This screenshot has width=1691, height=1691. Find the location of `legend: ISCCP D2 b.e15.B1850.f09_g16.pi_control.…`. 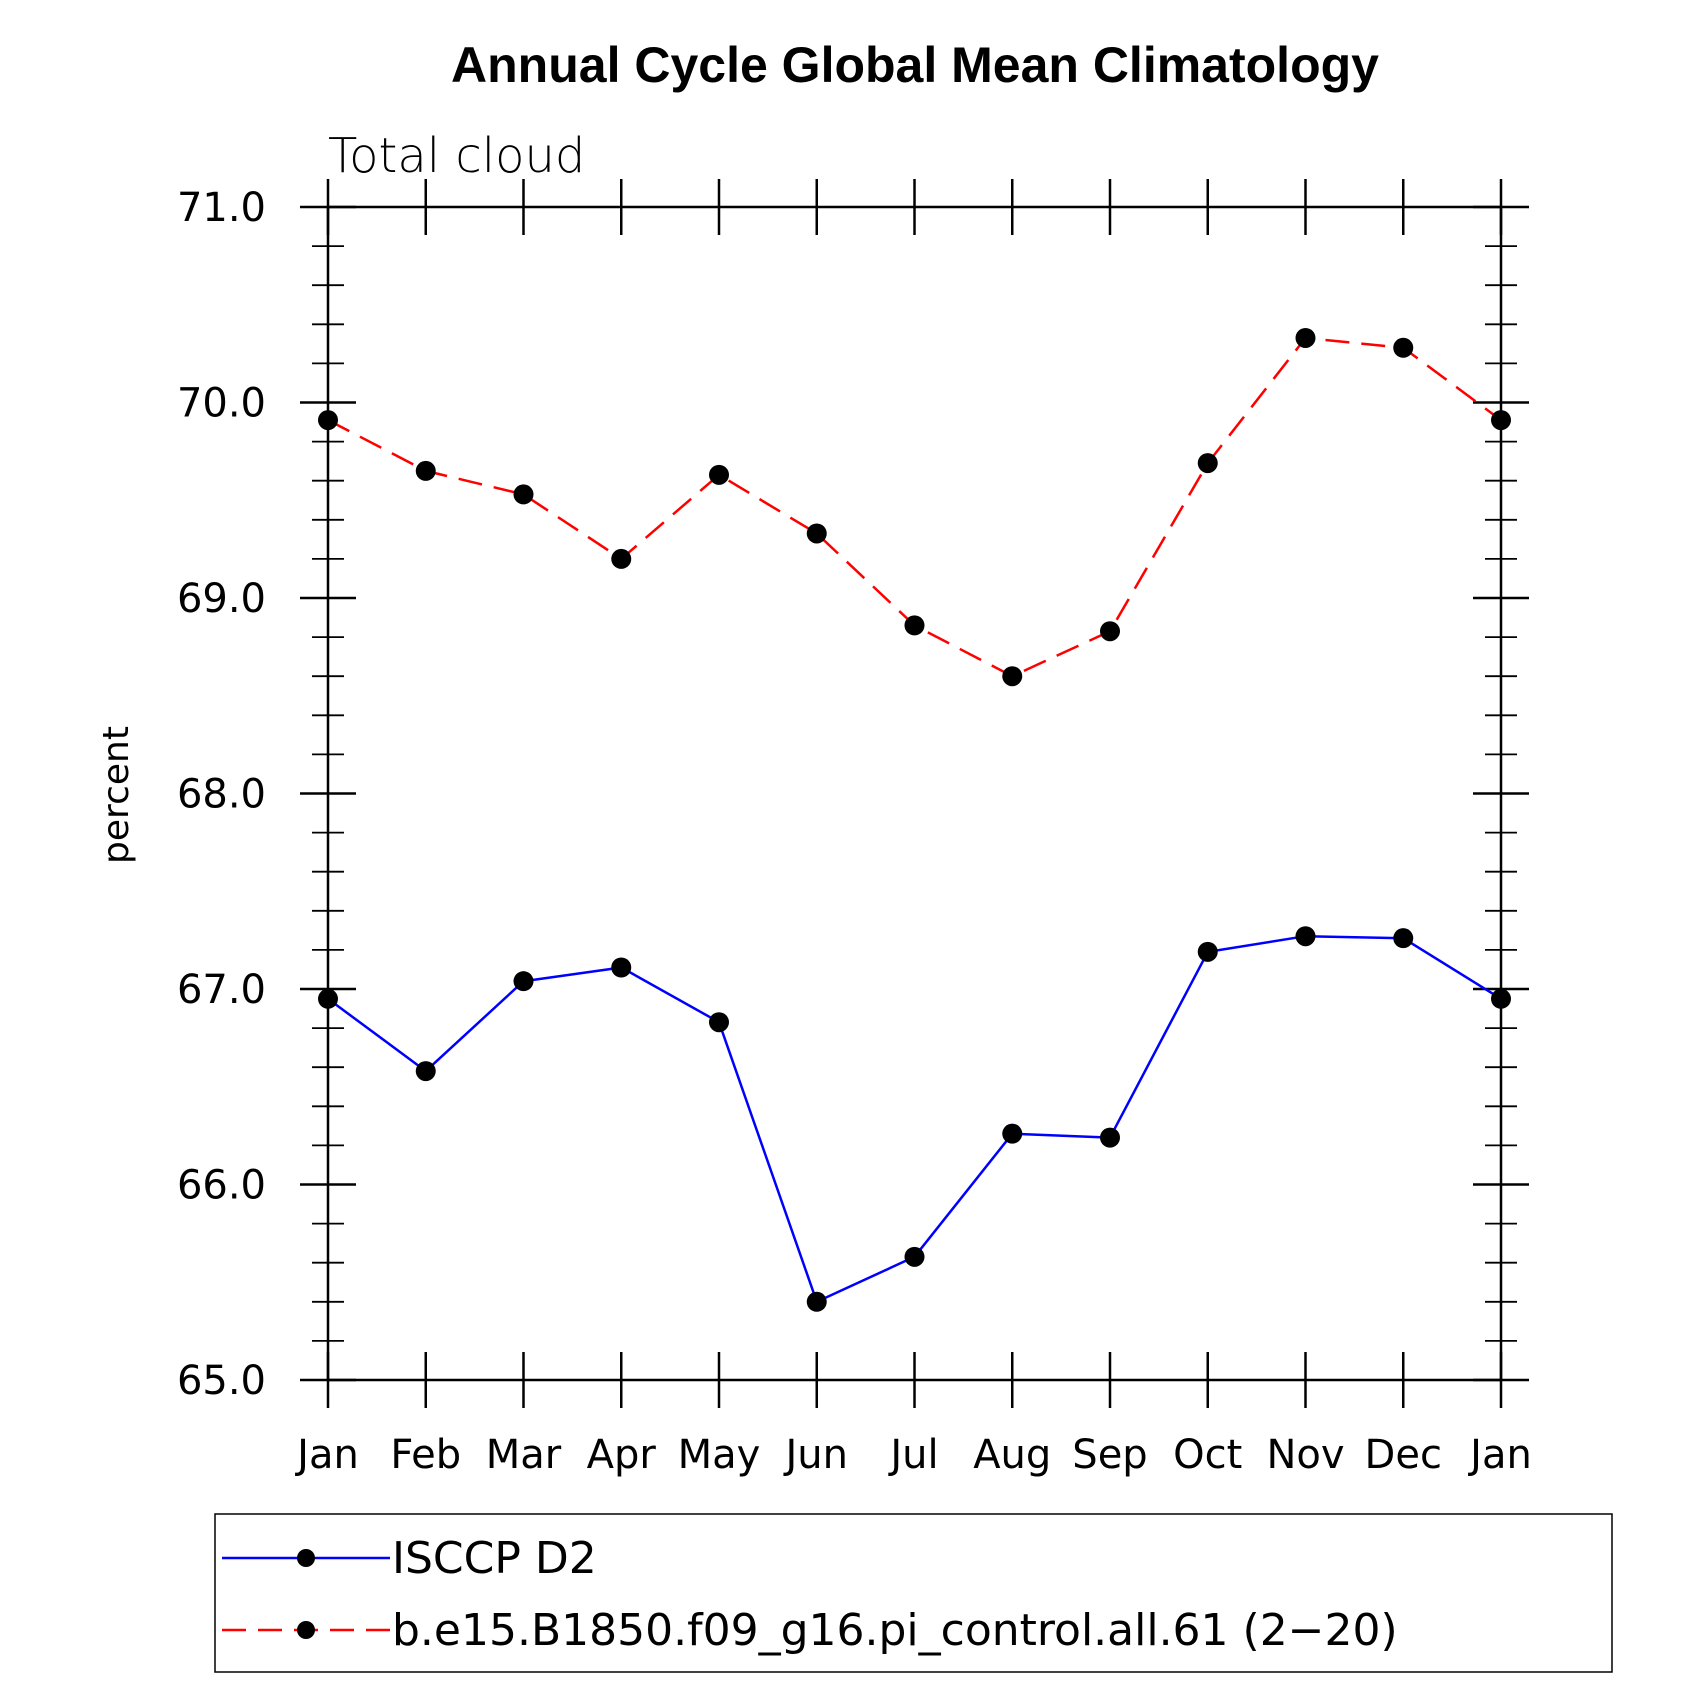

legend: ISCCP D2 b.e15.B1850.f09_g16.pi_control.… is located at coordinates (913, 1593).